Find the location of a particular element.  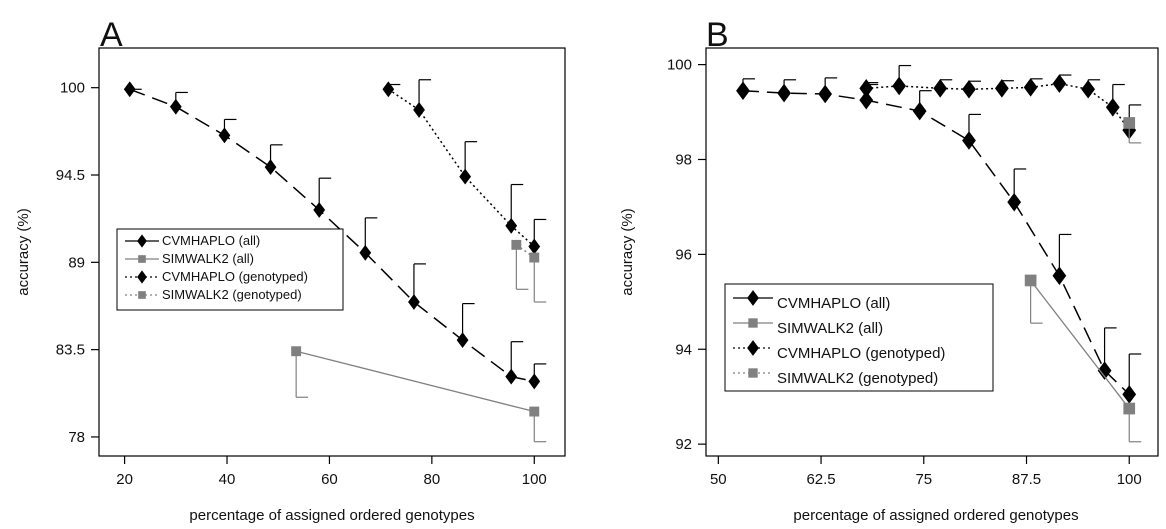

x-tick-label: 60 is located at coordinates (329, 479).